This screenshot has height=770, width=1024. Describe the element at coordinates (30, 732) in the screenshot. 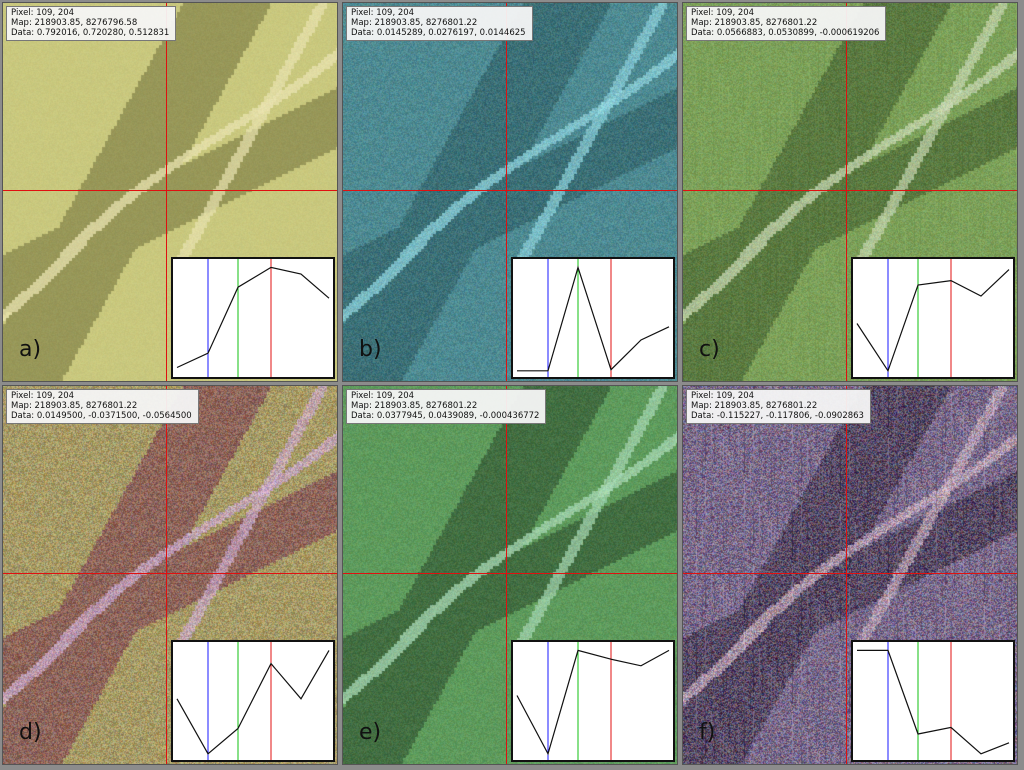

I see `panel-label: d)` at that location.